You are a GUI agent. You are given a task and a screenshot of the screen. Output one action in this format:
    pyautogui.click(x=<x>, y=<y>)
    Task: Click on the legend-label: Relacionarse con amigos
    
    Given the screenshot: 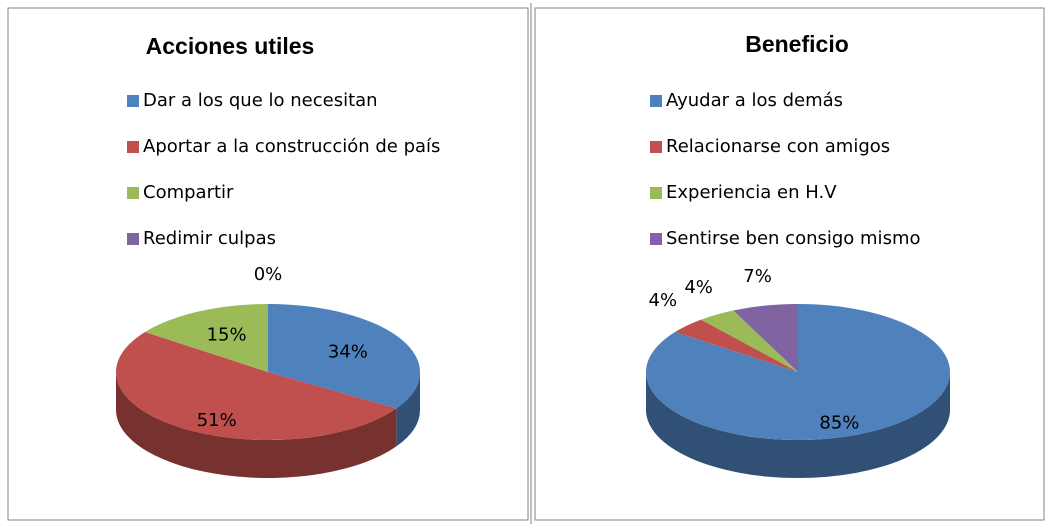 What is the action you would take?
    pyautogui.click(x=778, y=146)
    